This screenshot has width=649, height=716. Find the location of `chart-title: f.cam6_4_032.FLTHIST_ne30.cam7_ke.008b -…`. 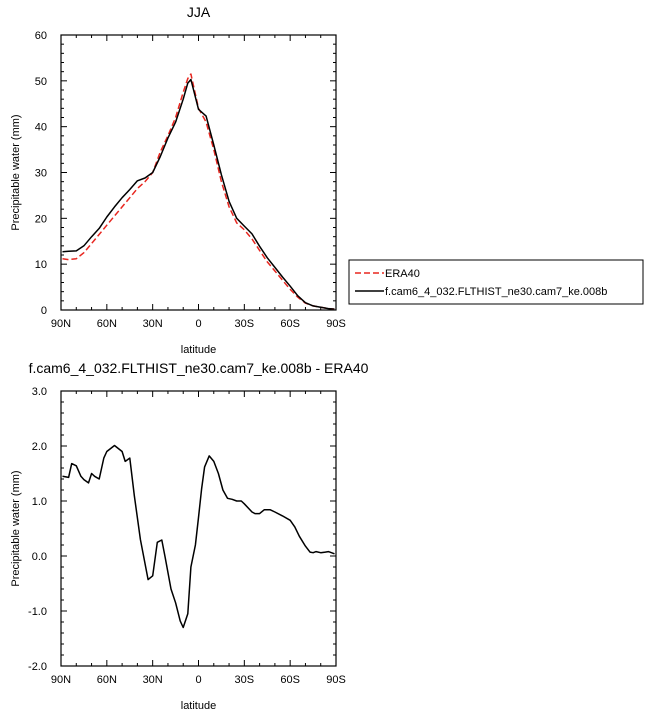

chart-title: f.cam6_4_032.FLTHIST_ne30.cam7_ke.008b -… is located at coordinates (199, 368).